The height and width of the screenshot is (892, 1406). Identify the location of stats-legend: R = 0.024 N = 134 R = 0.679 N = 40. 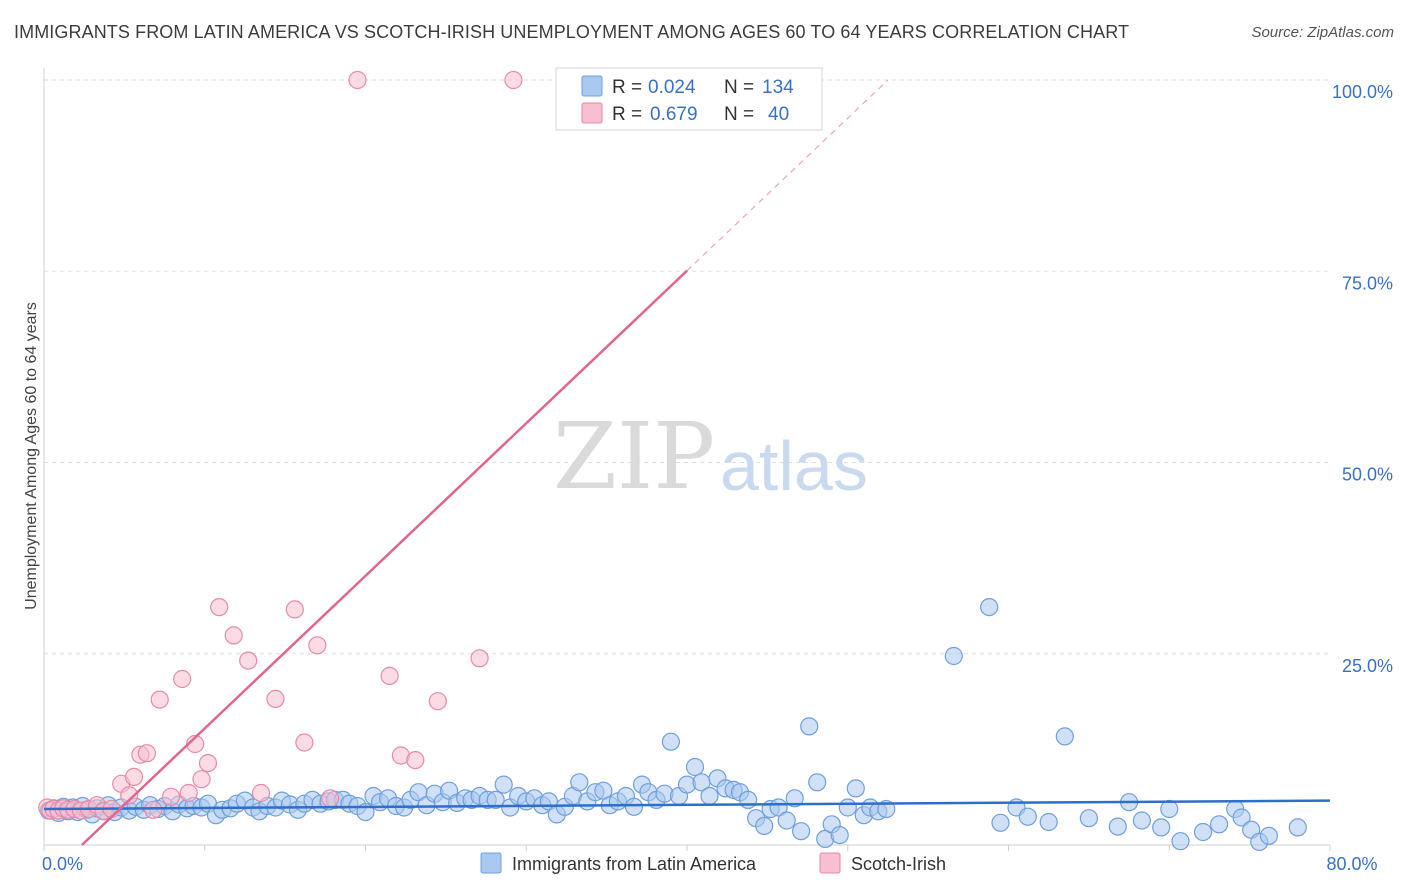
(689, 99).